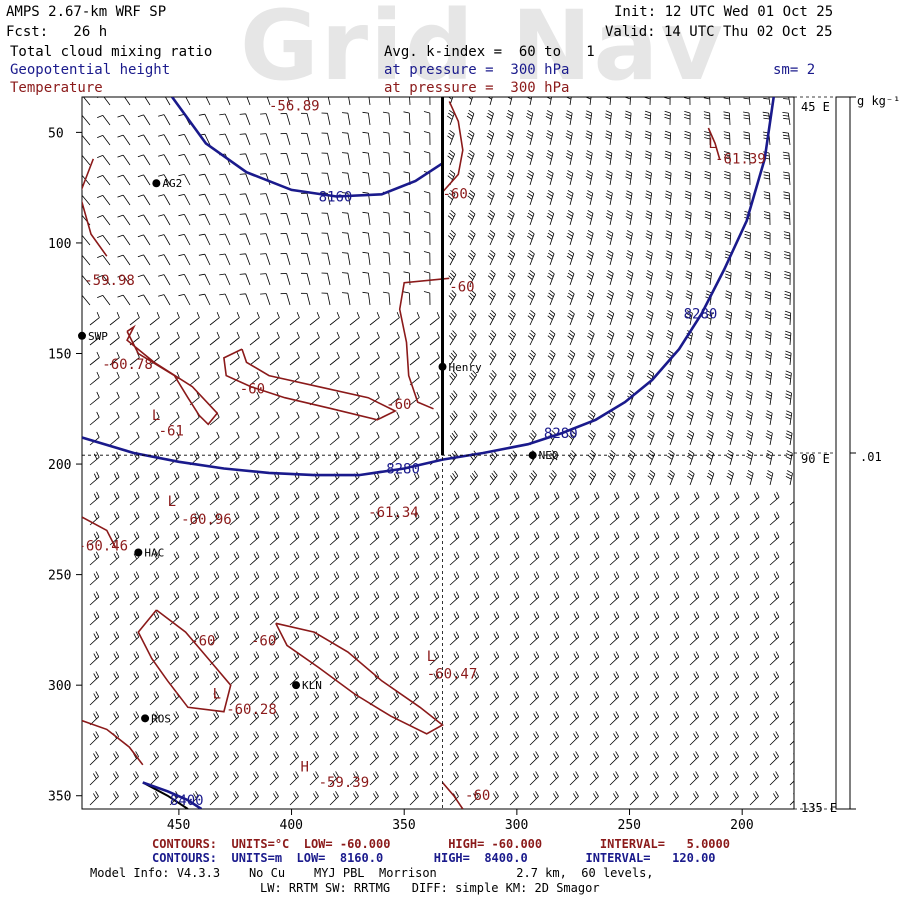 This screenshot has width=900, height=900. Describe the element at coordinates (154, 553) in the screenshot. I see `station-label: HAC` at that location.